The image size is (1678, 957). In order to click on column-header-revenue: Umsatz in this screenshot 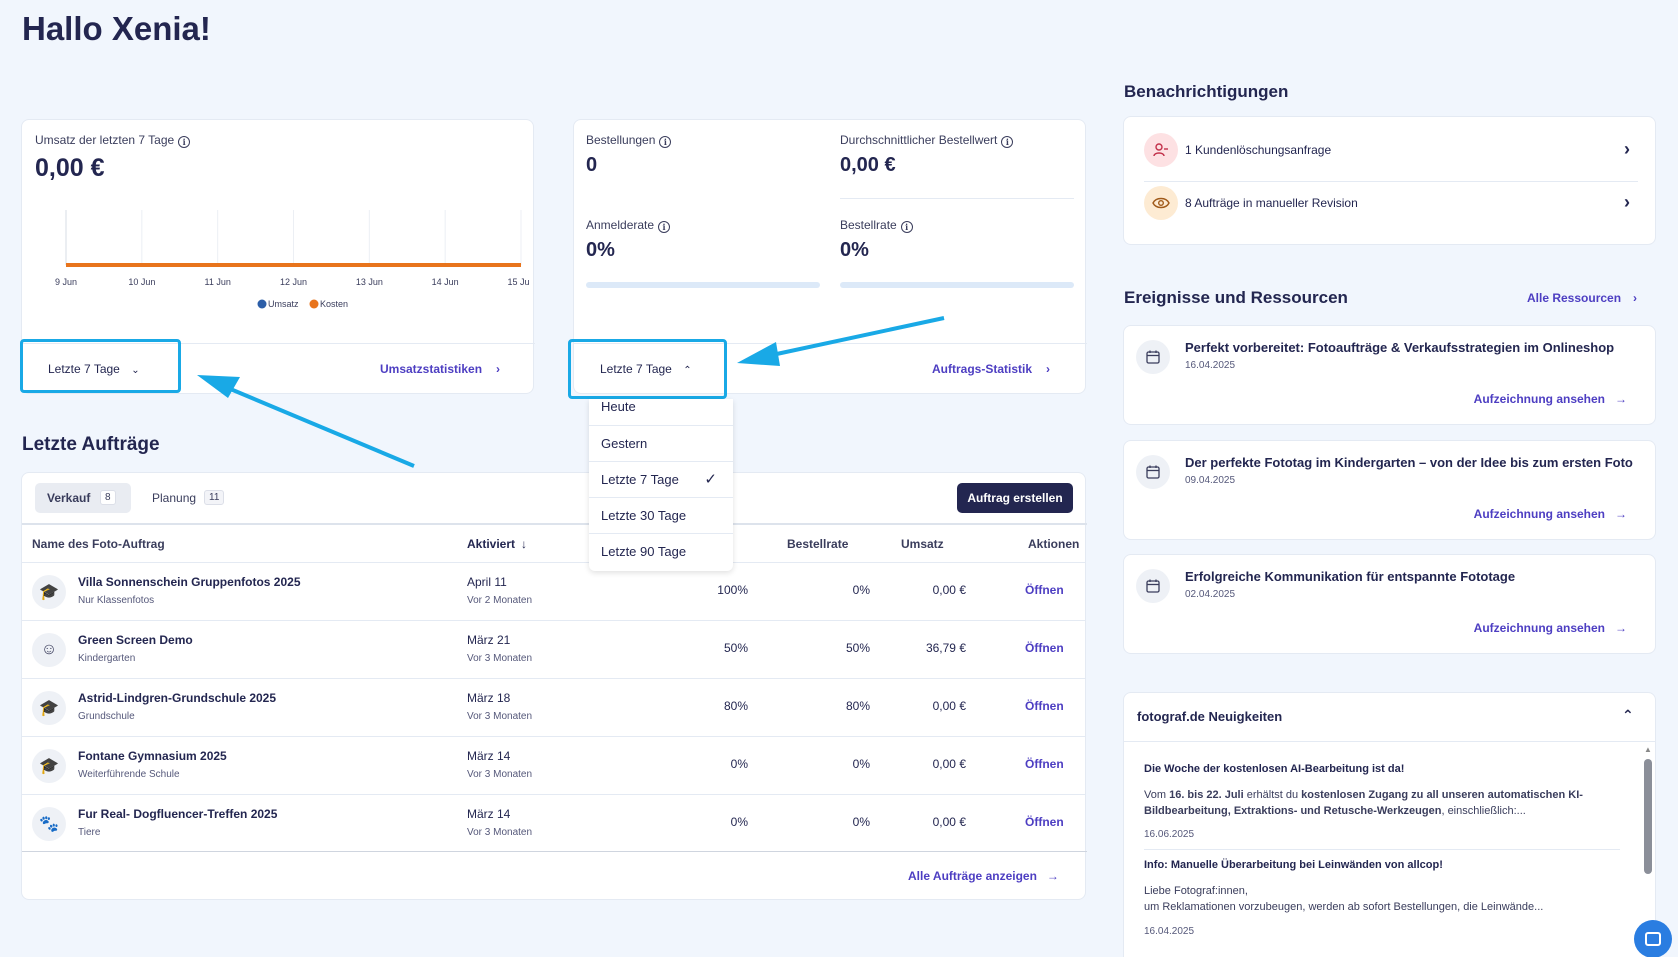, I will do `click(922, 544)`.